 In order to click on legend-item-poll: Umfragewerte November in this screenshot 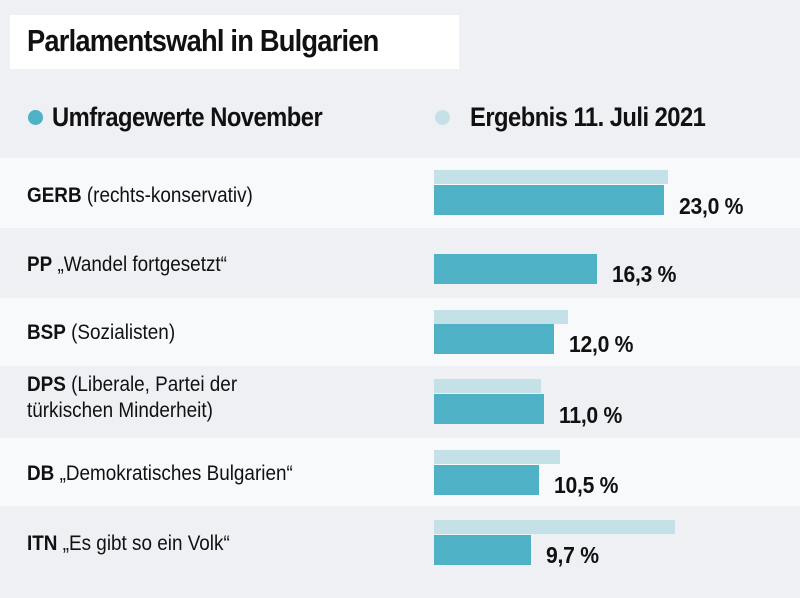, I will do `click(193, 117)`.